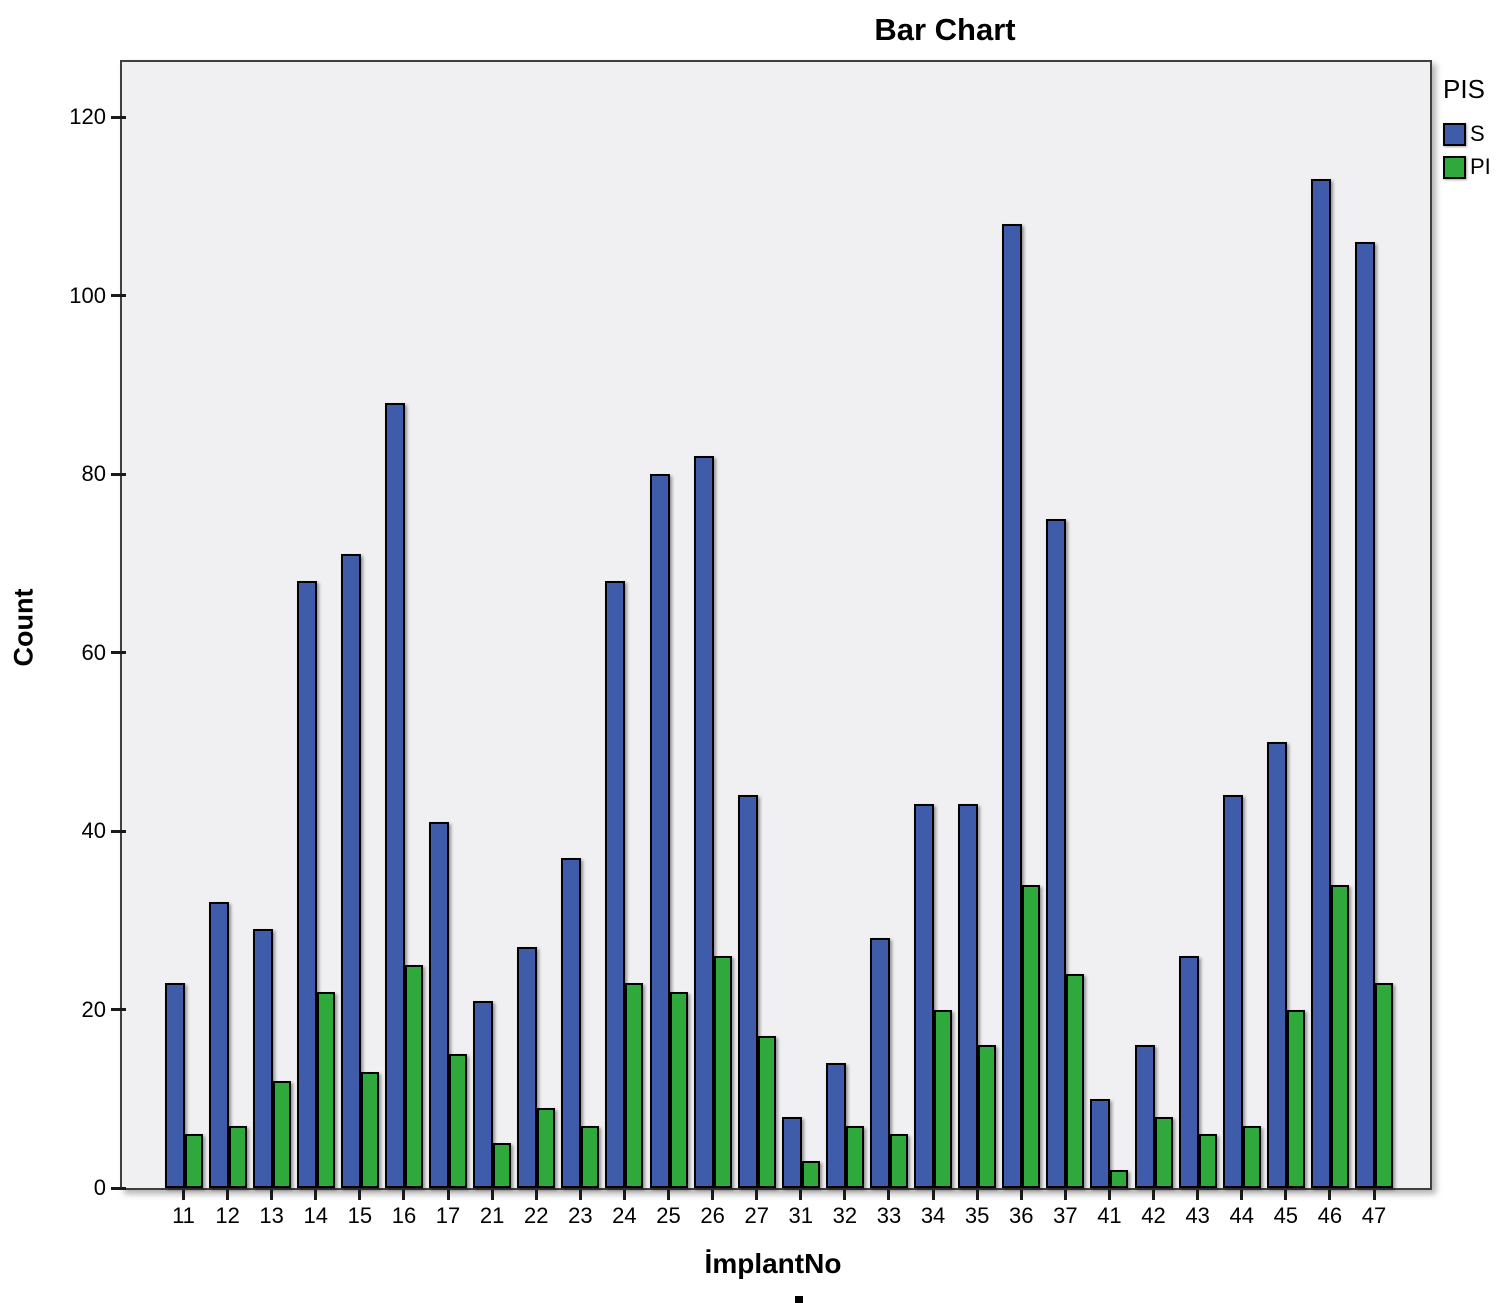  Describe the element at coordinates (93, 473) in the screenshot. I see `y-tick-label: 80` at that location.